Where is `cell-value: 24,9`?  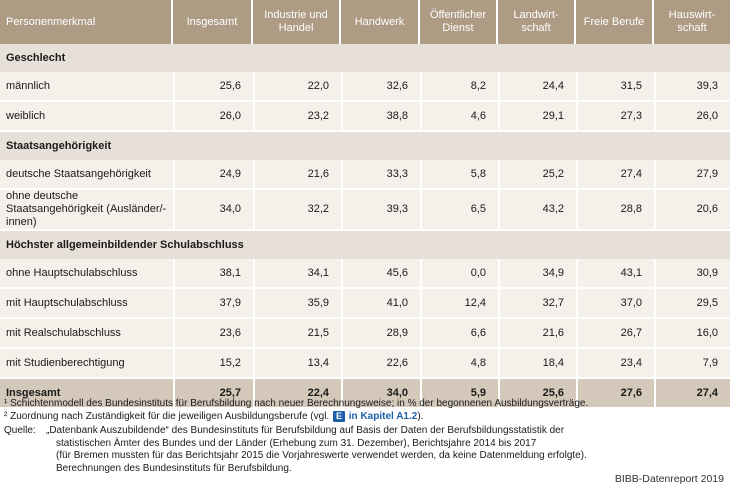 cell-value: 24,9 is located at coordinates (213, 175).